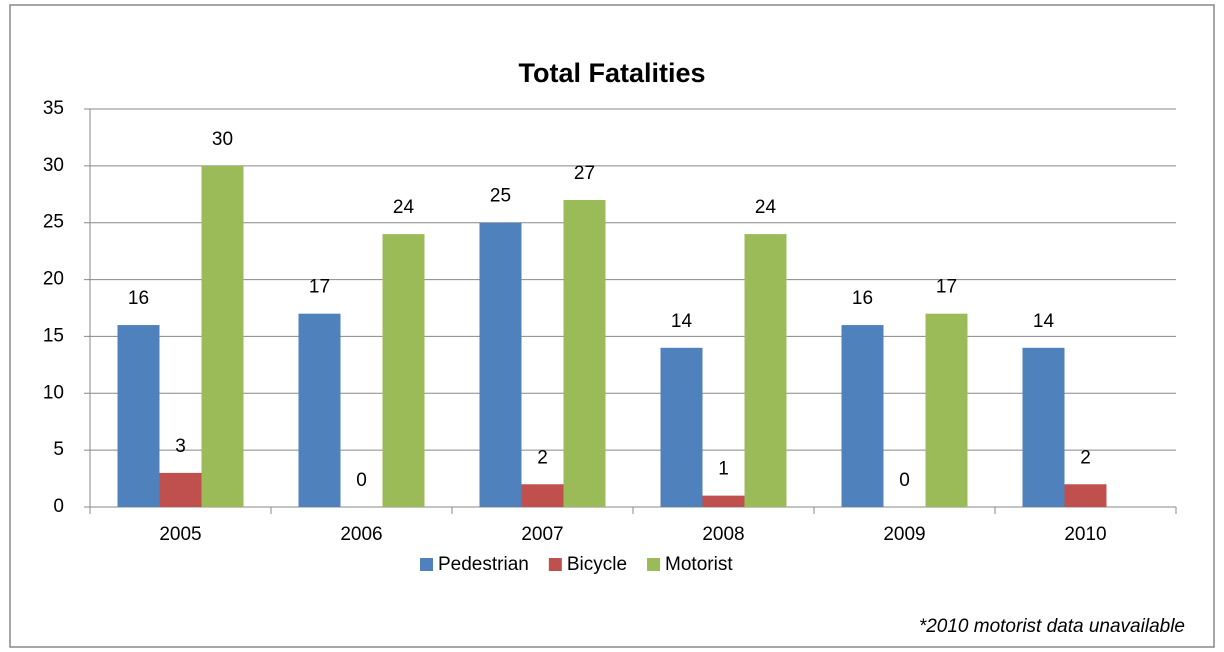 This screenshot has width=1224, height=652. What do you see at coordinates (483, 564) in the screenshot?
I see `legend-label: Pedestrian` at bounding box center [483, 564].